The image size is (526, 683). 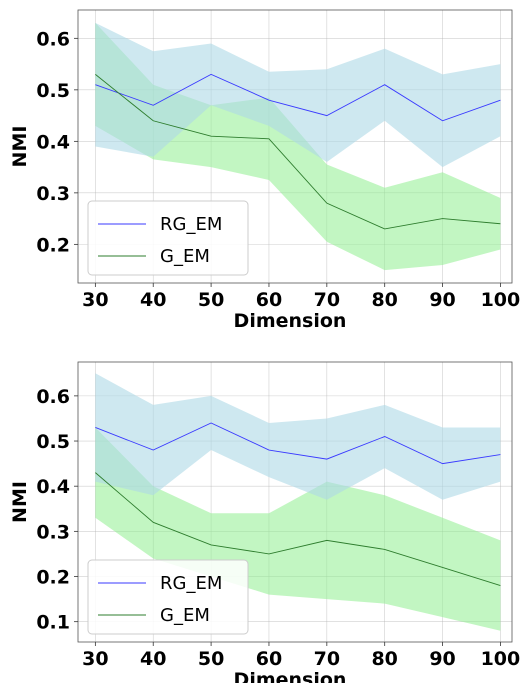 I want to click on g-em-series-line, so click(x=298, y=529).